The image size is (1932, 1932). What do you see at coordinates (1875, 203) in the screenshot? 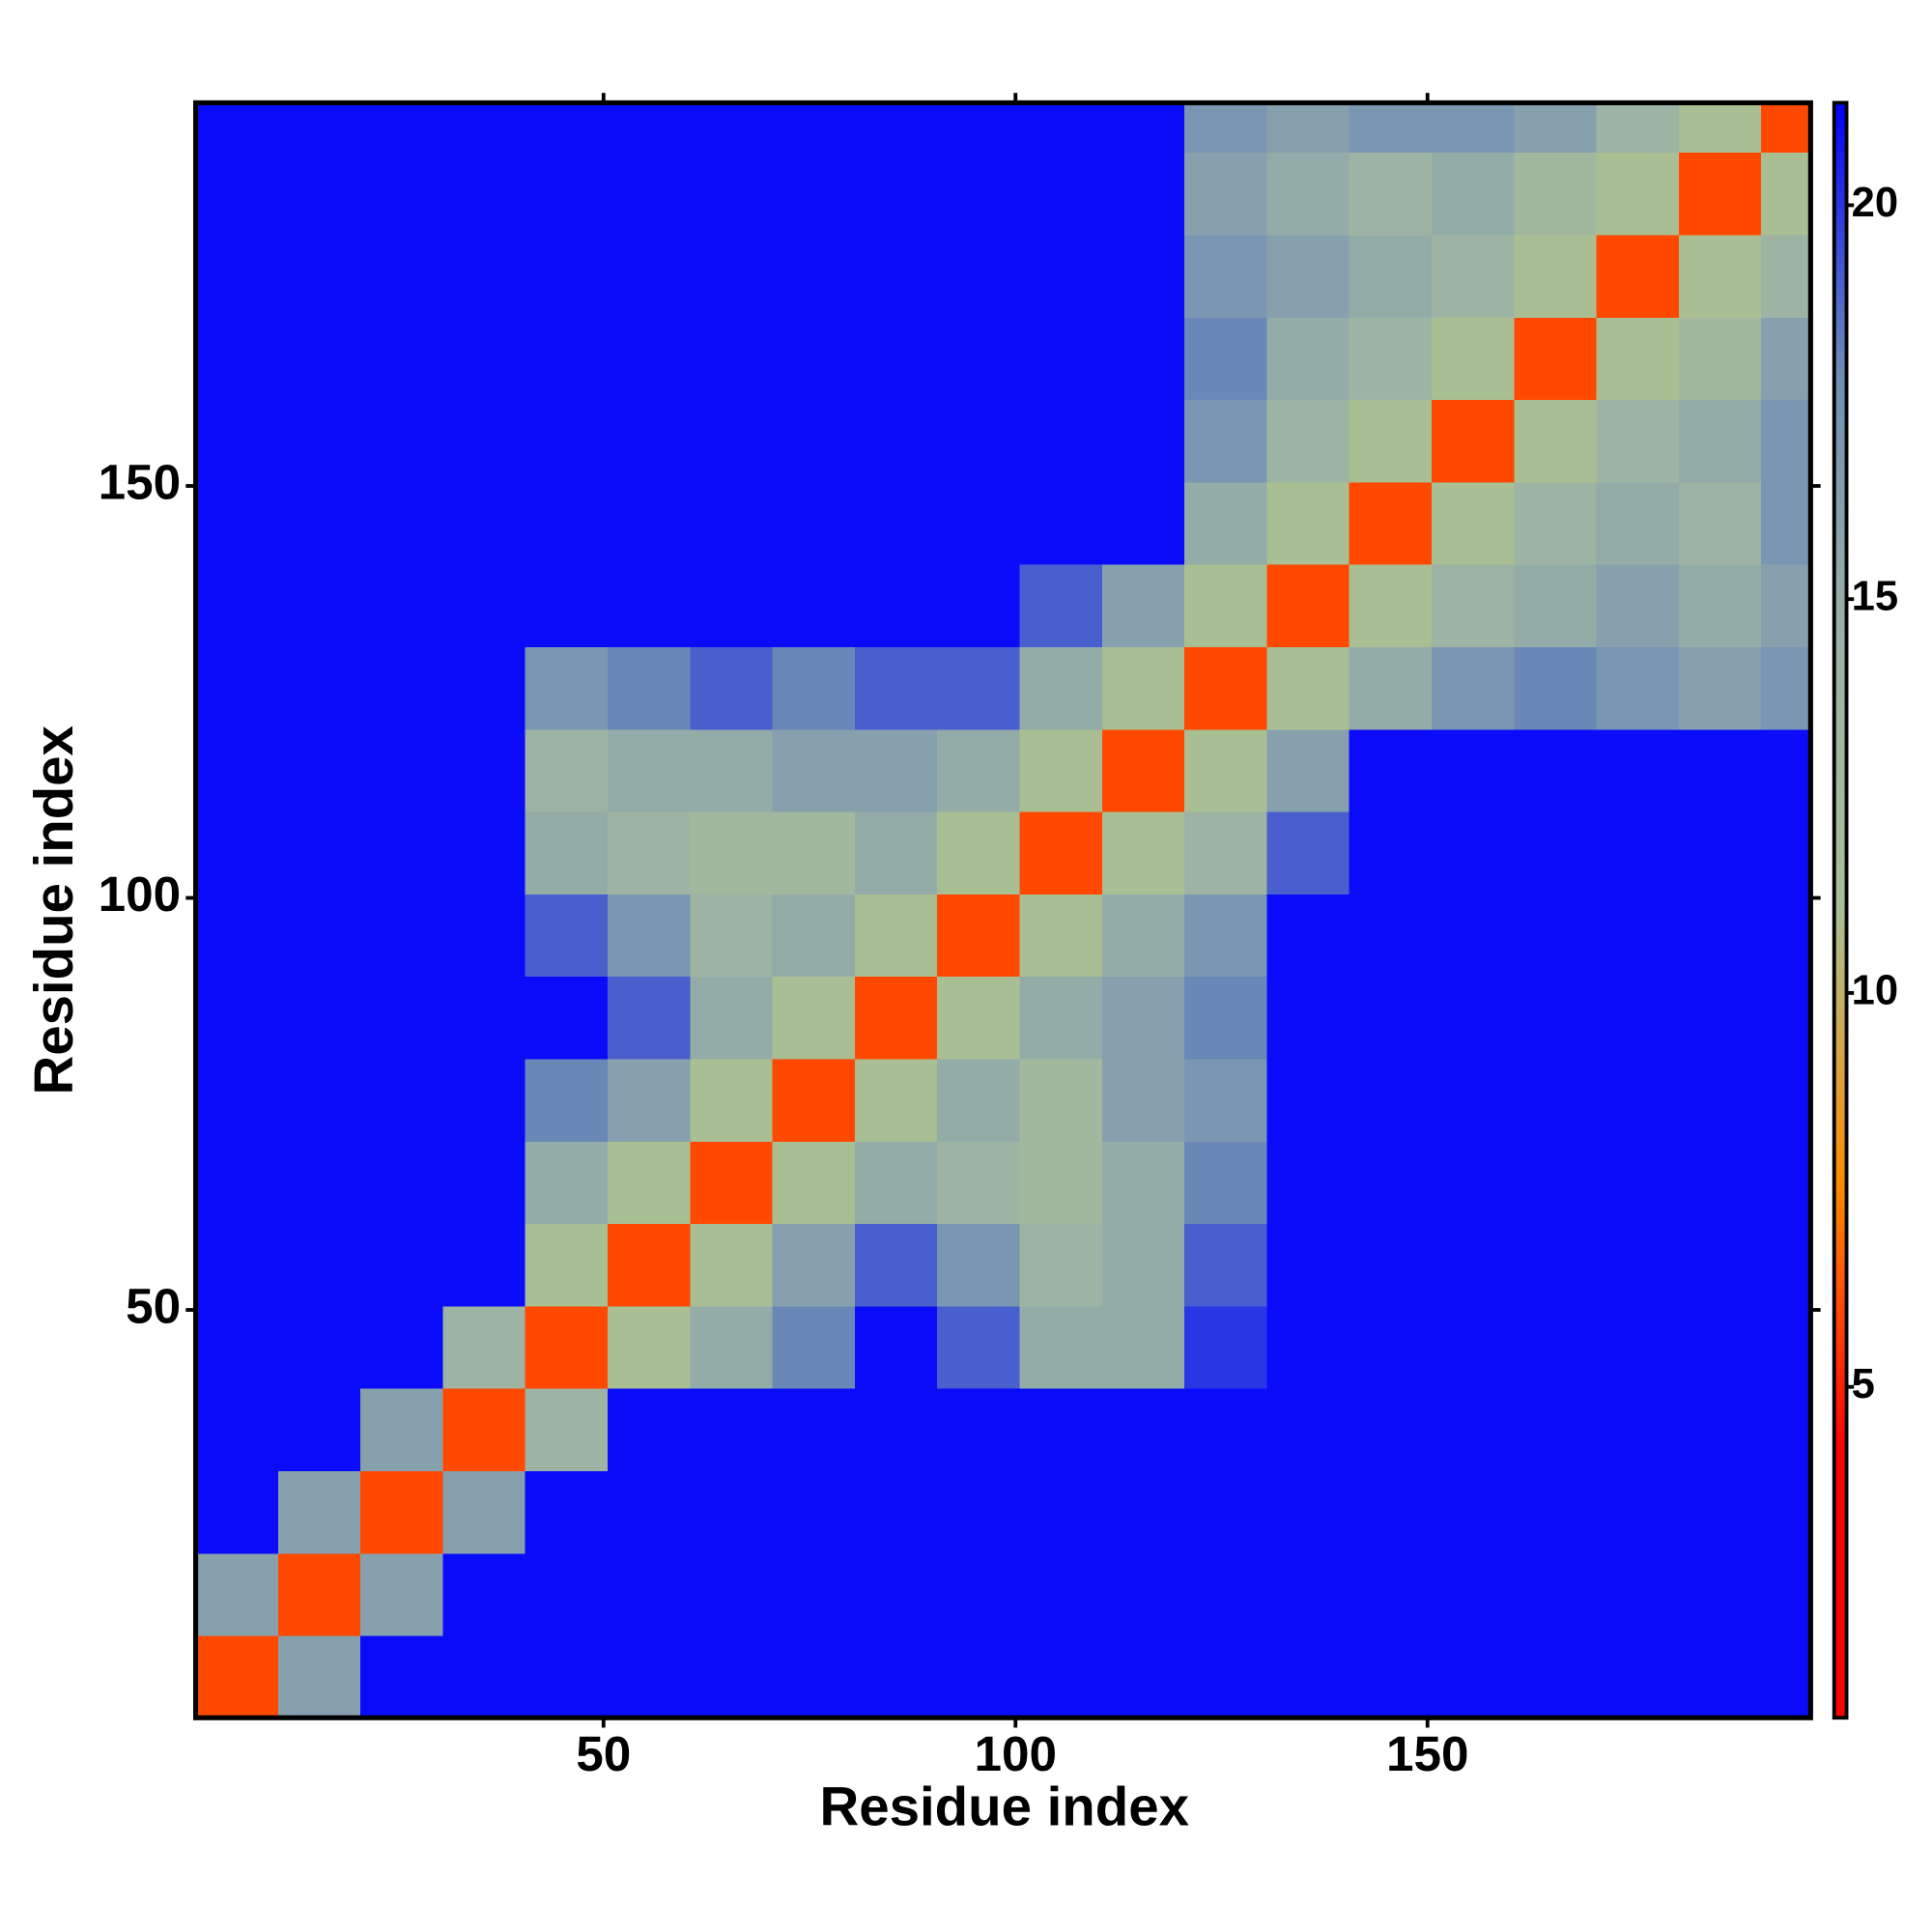
I see `colorbar-tick-label: 20` at bounding box center [1875, 203].